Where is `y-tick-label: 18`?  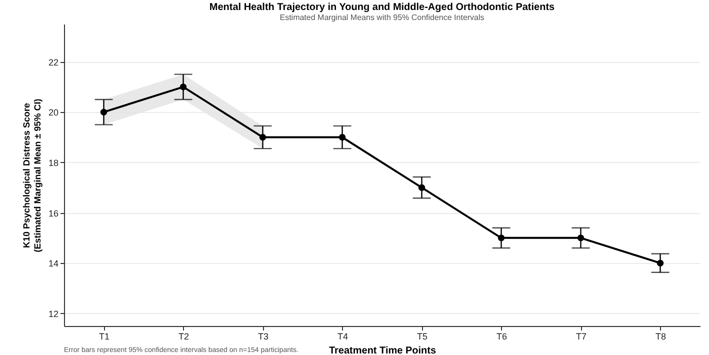 y-tick-label: 18 is located at coordinates (53, 163).